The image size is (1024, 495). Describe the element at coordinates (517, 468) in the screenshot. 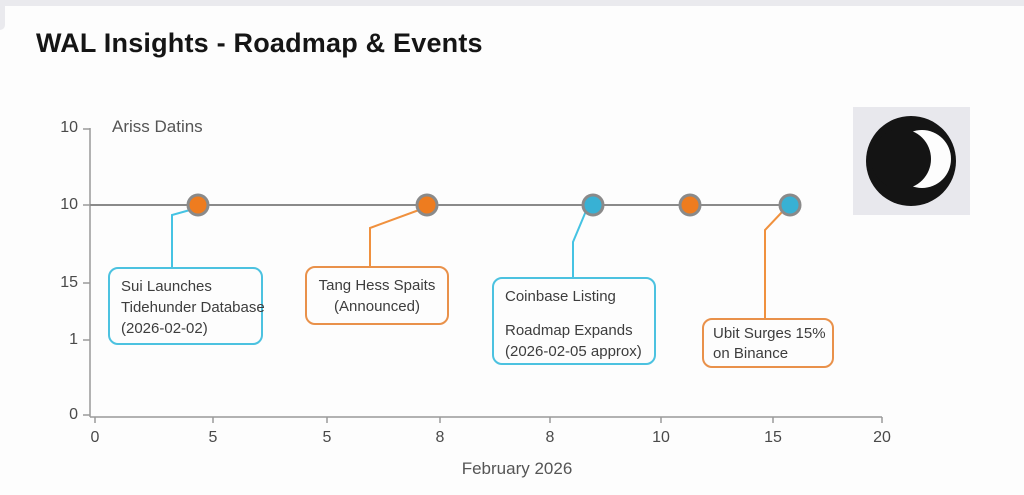

I see `x-axis-label: February 2026` at that location.